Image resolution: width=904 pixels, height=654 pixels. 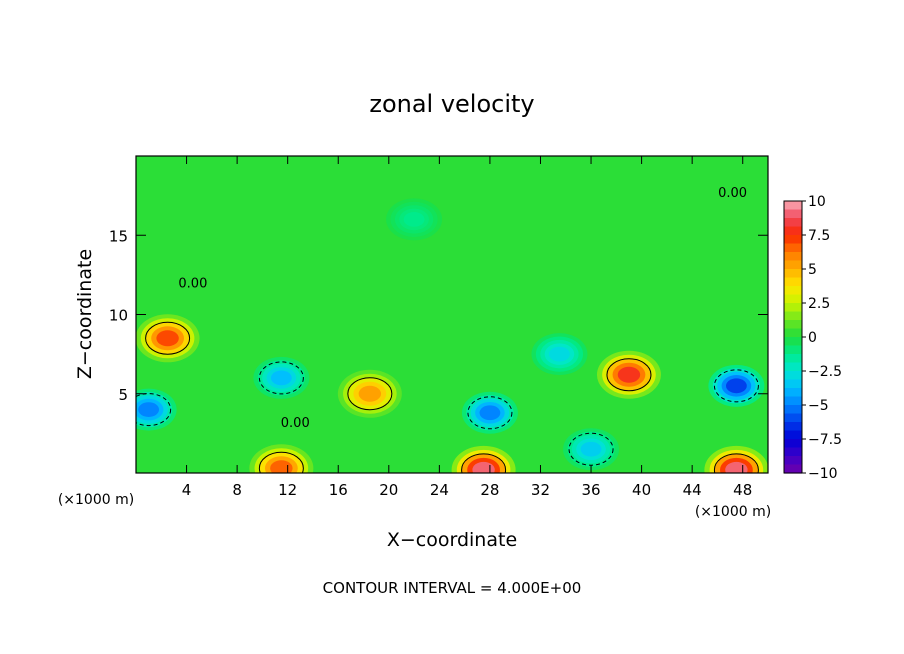 What do you see at coordinates (818, 406) in the screenshot?
I see `colorbar-tick-label-6: −5` at bounding box center [818, 406].